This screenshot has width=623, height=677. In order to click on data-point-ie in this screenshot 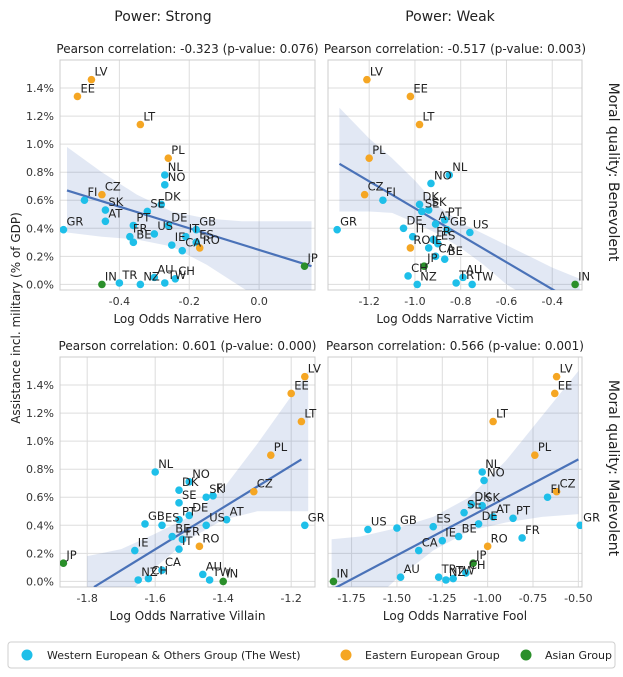, I will do `click(428, 248)`.